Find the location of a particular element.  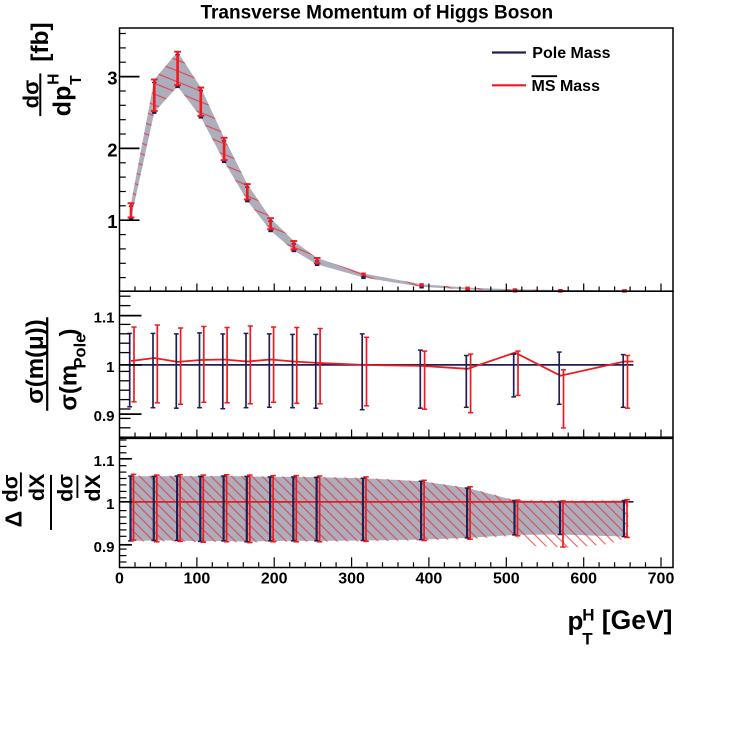

svg-text: p is located at coordinates (576, 621).